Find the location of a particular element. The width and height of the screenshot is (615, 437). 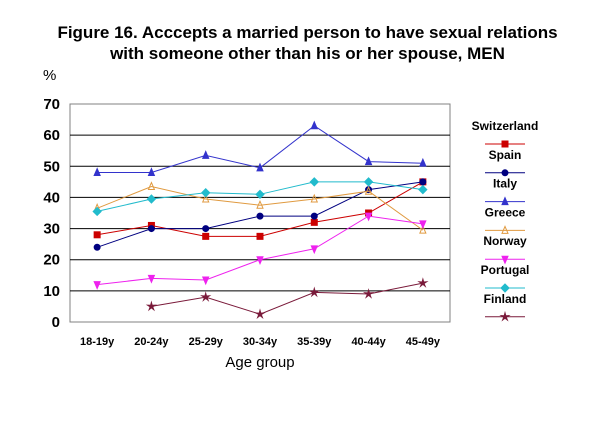

legend-label-switzerland: Switzerland is located at coordinates (505, 126).